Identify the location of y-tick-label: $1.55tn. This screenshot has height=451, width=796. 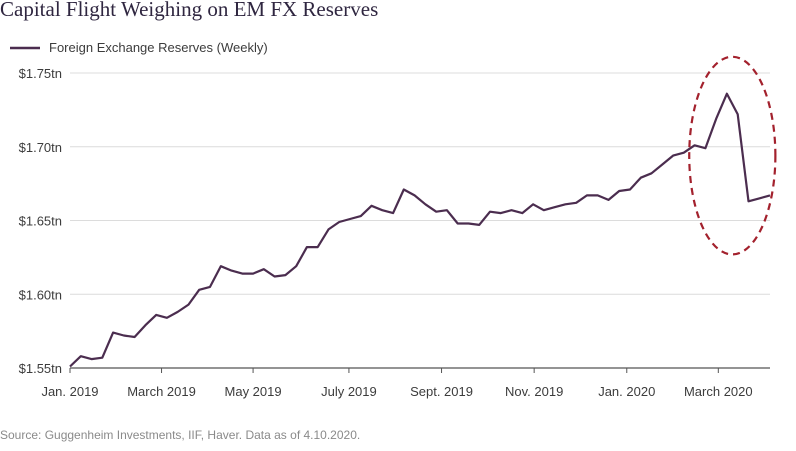
(40, 368).